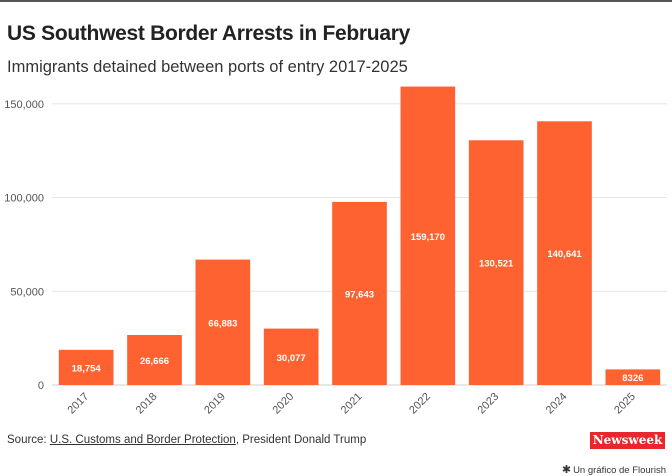 This screenshot has height=476, width=672. I want to click on flourish-credit: ✱ Un gráfico de Flourish, so click(614, 469).